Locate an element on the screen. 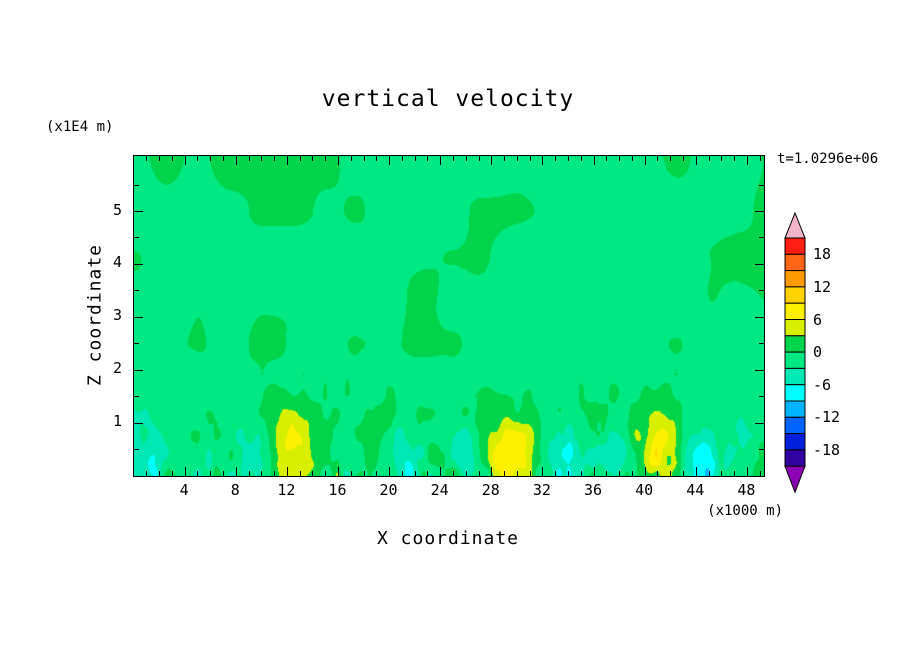  y-axis-unit-label: (x1E4 m) is located at coordinates (80, 127).